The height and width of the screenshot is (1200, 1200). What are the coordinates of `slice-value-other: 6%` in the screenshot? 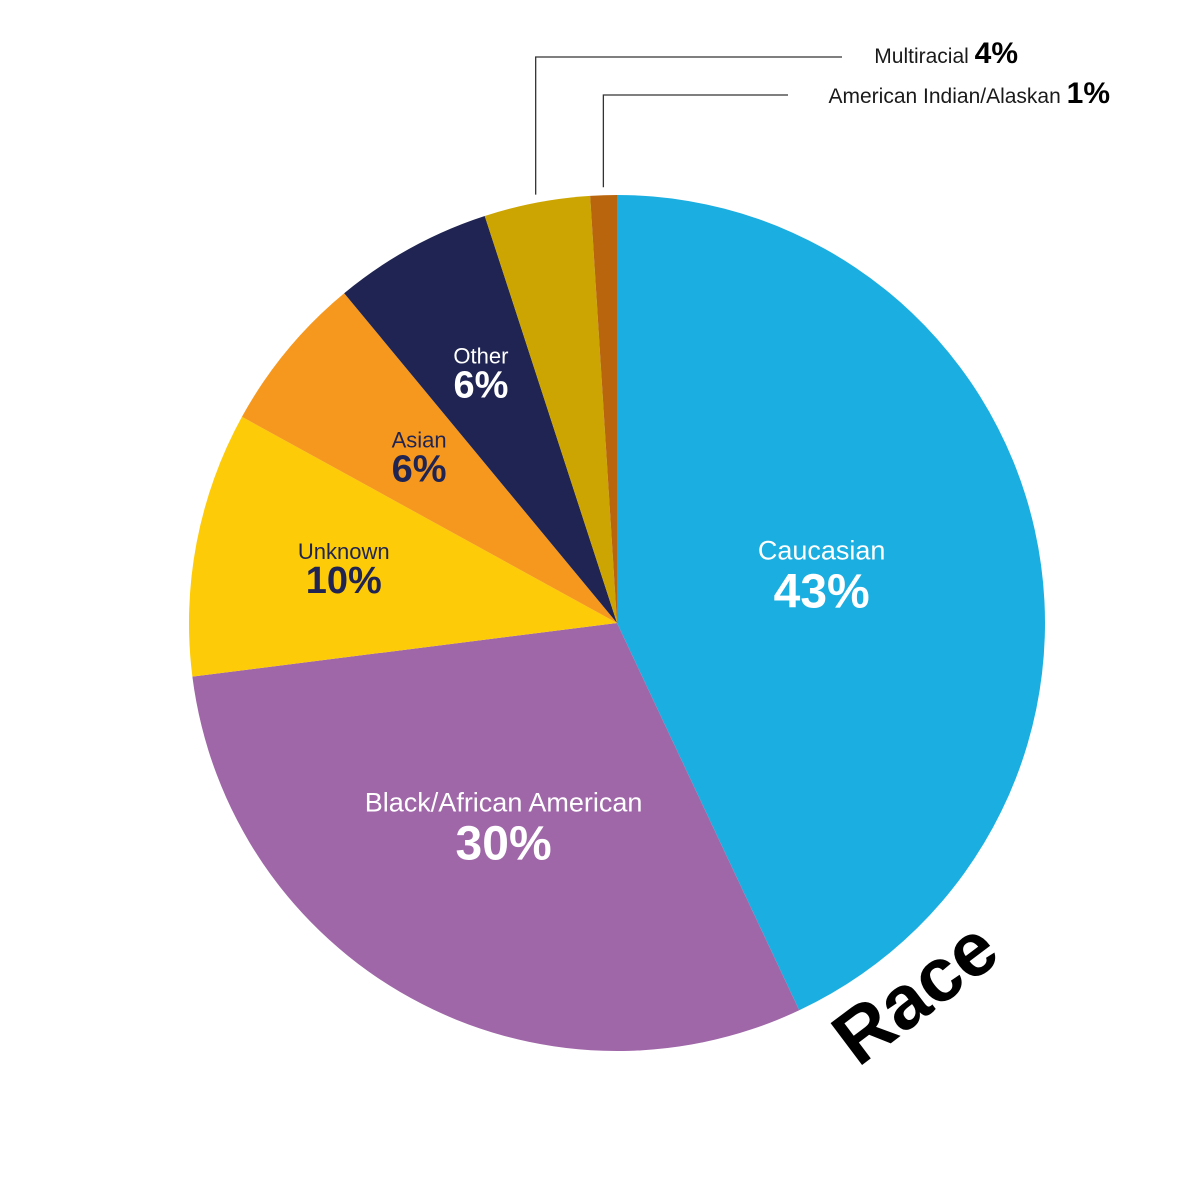 It's located at (480, 385).